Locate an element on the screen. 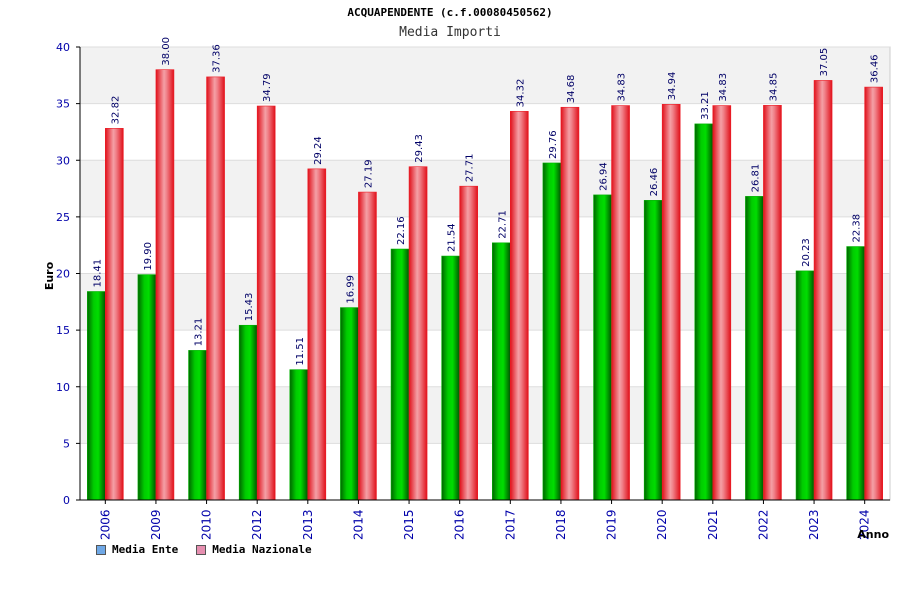 This screenshot has width=900, height=600. x-axis-label: Anno is located at coordinates (873, 534).